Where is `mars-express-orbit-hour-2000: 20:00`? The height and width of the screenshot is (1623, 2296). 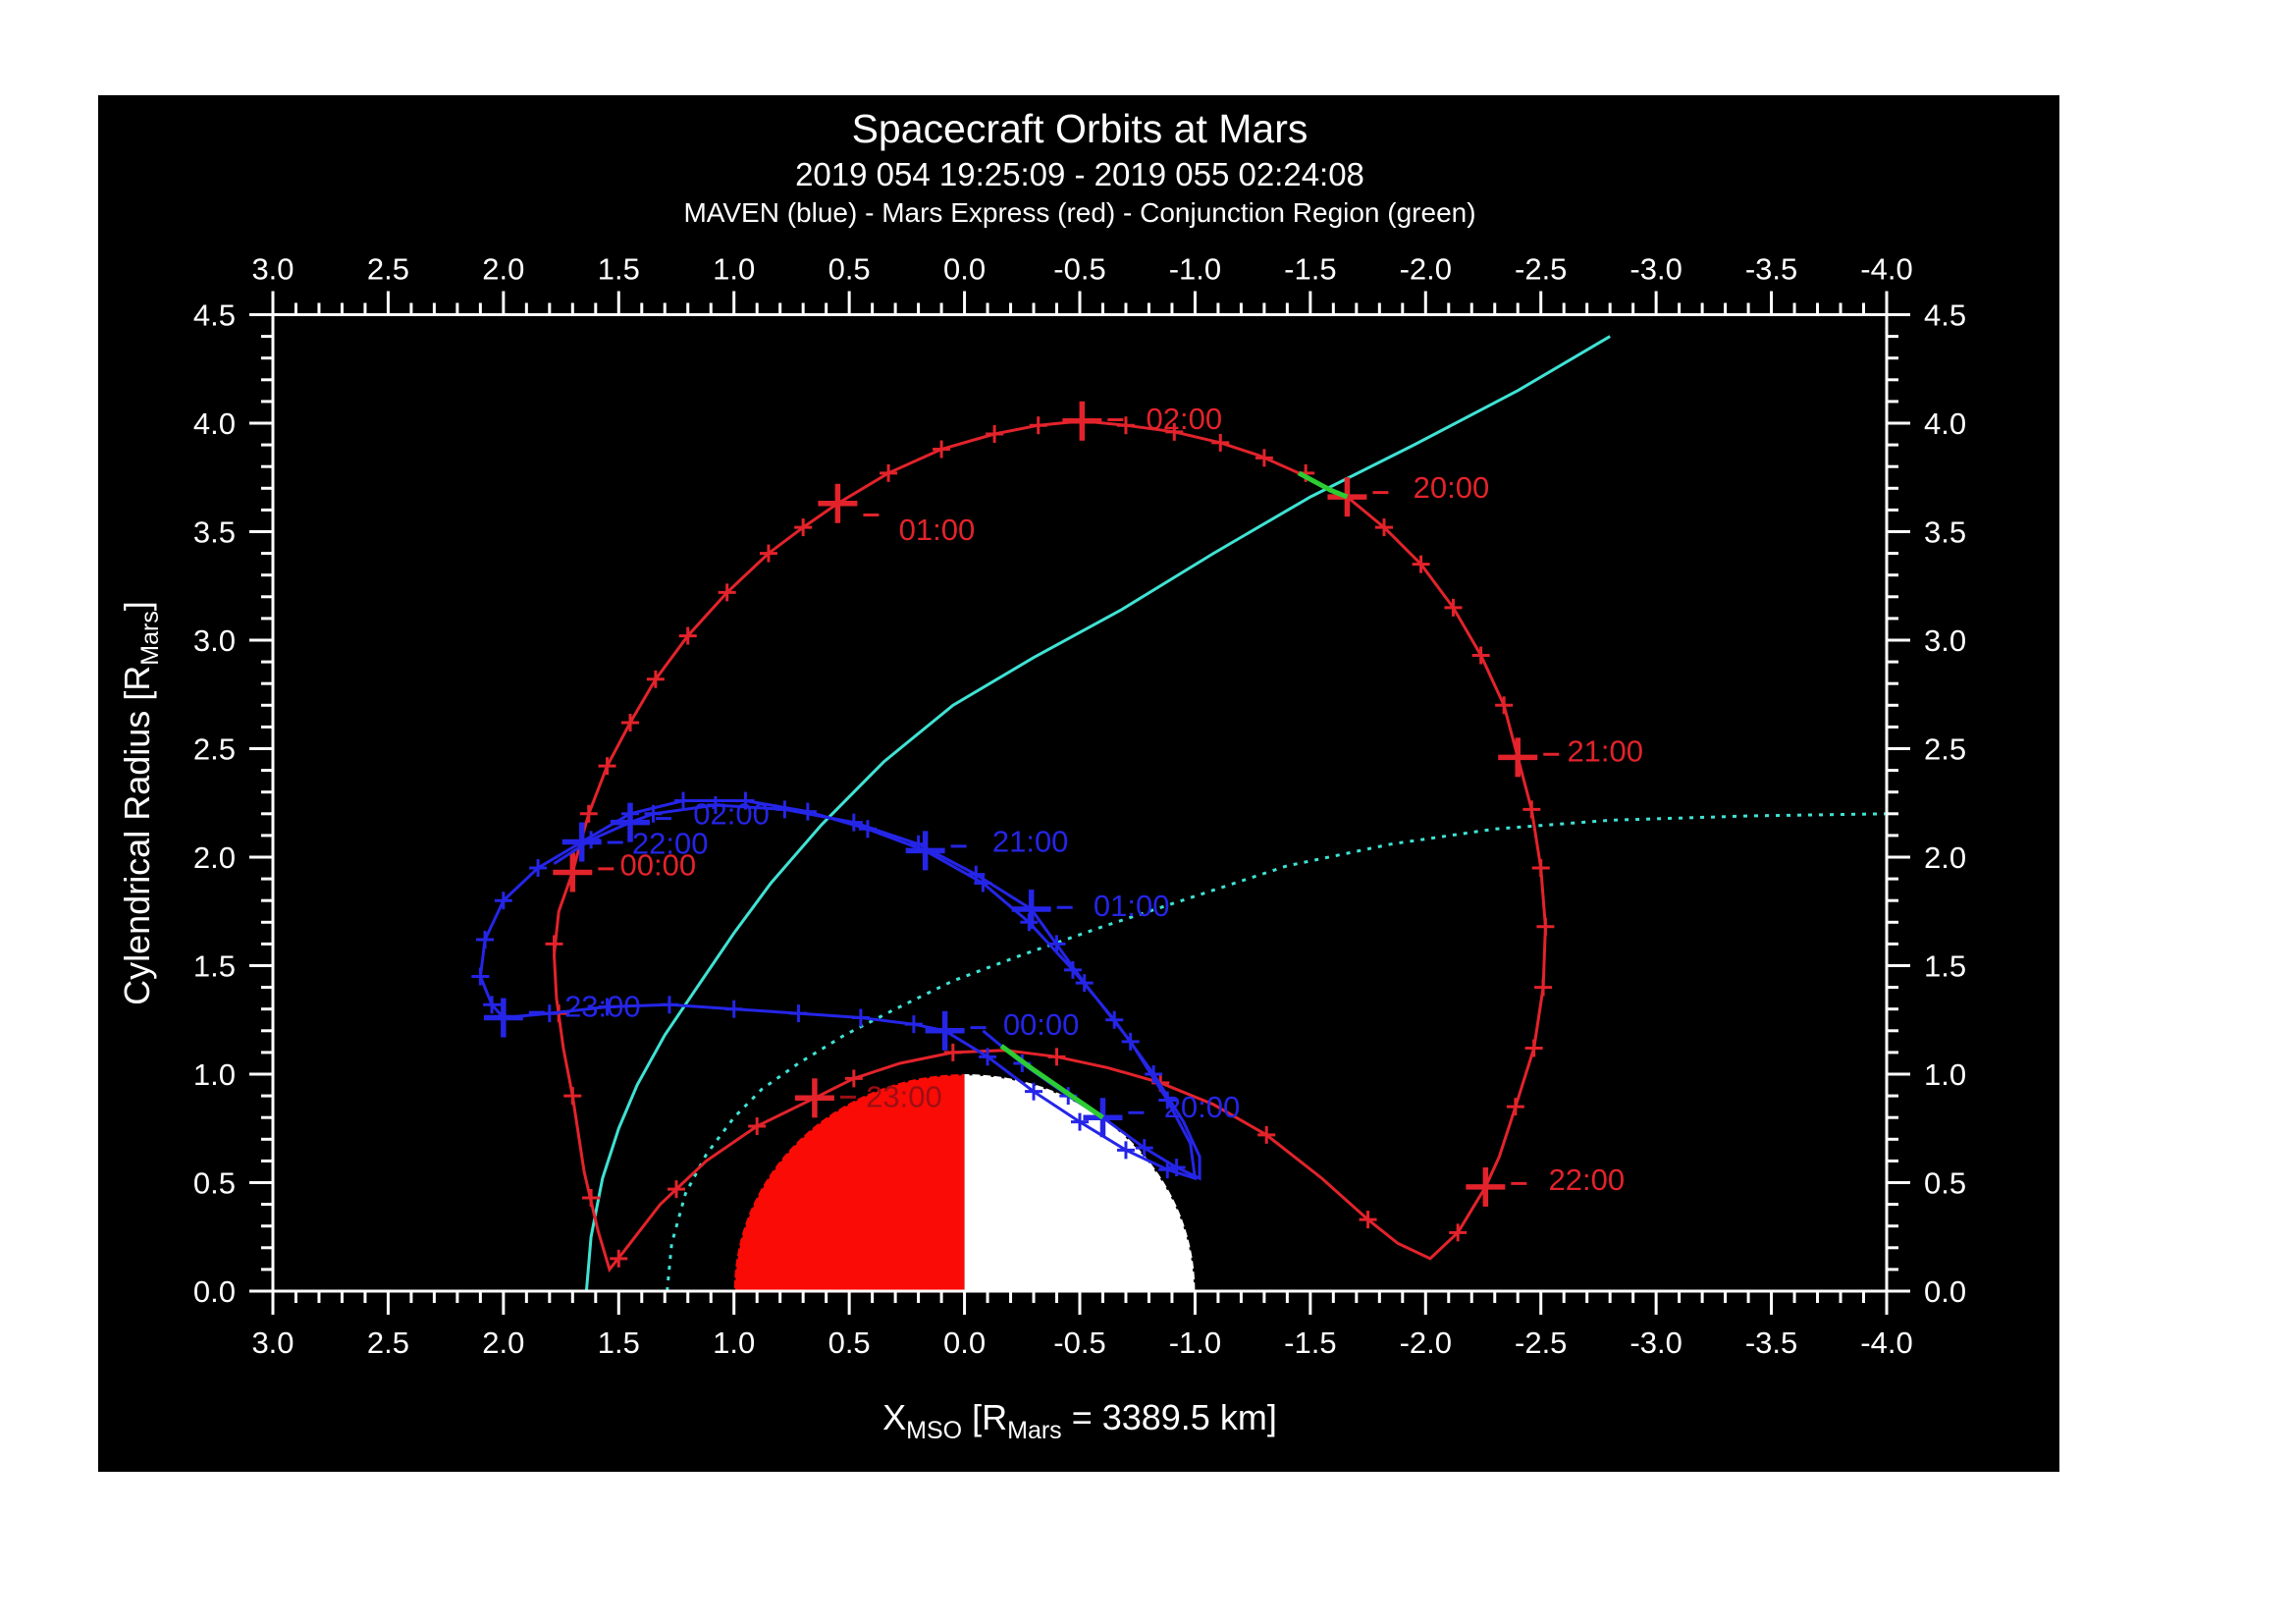 mars-express-orbit-hour-2000: 20:00 is located at coordinates (1452, 487).